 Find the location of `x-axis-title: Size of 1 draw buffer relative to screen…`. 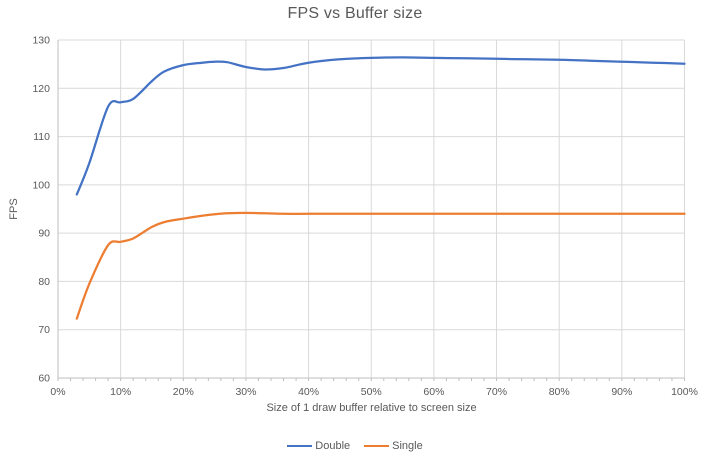

x-axis-title: Size of 1 draw buffer relative to screen… is located at coordinates (371, 408).